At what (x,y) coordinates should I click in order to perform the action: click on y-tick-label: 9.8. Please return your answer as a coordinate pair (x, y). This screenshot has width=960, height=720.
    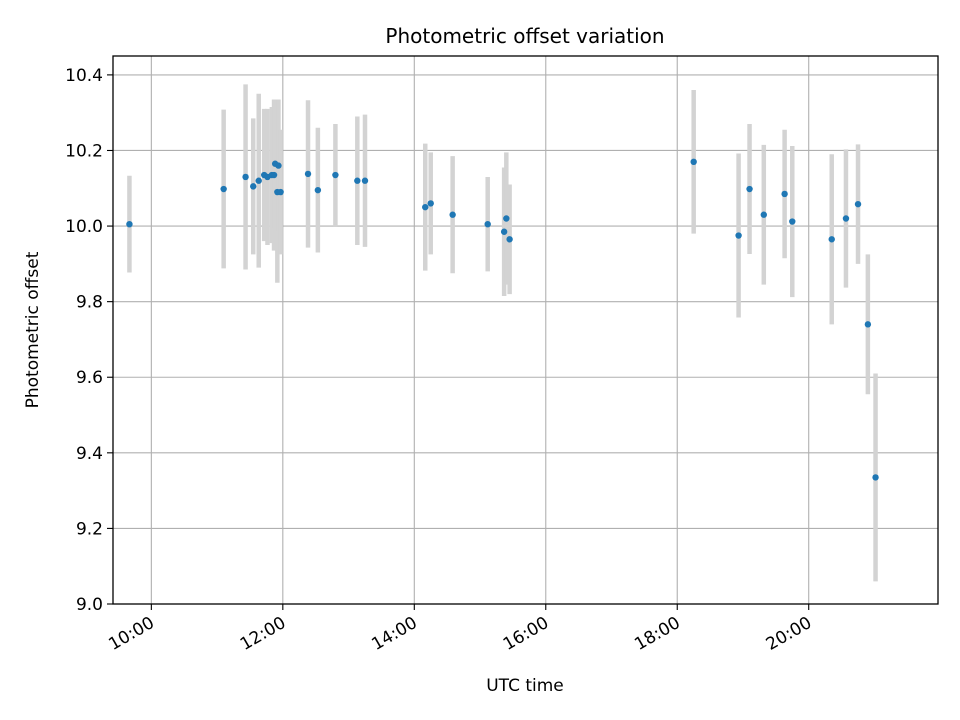
    Looking at the image, I should click on (89, 303).